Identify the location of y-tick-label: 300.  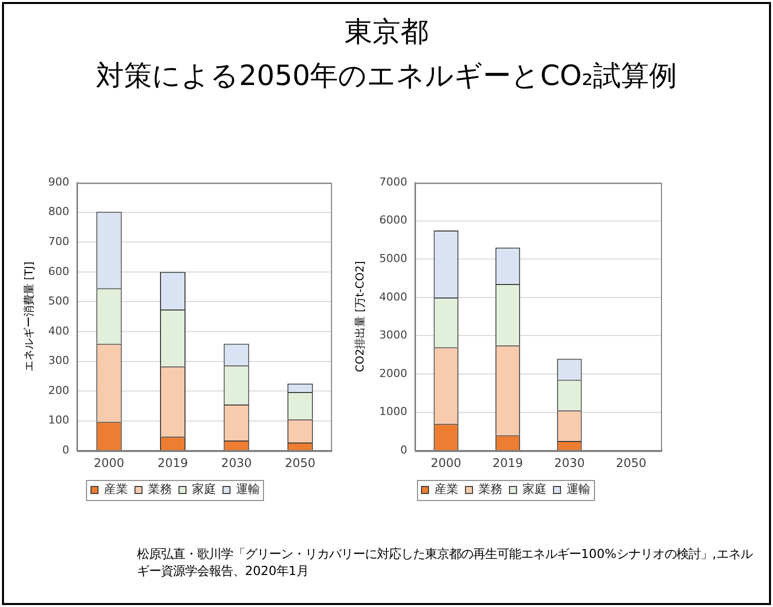
(59, 361).